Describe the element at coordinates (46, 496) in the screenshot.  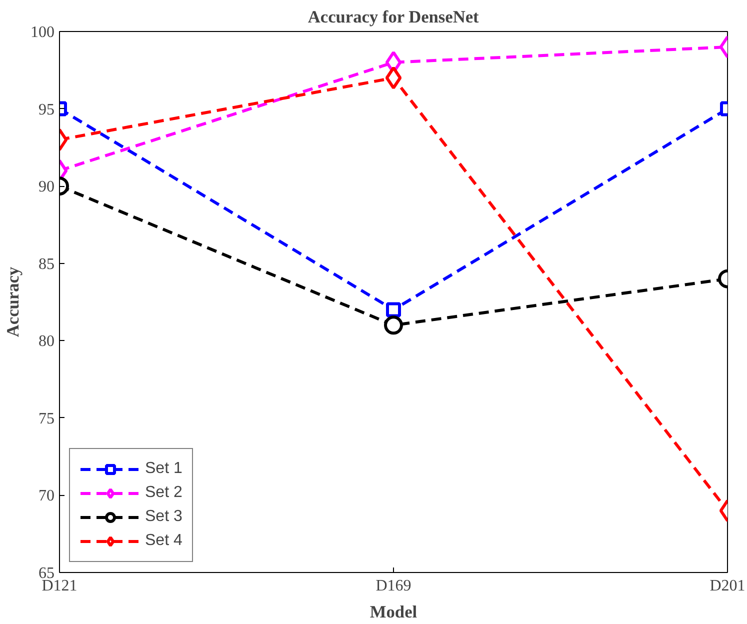
I see `y-tick-label: 70` at that location.